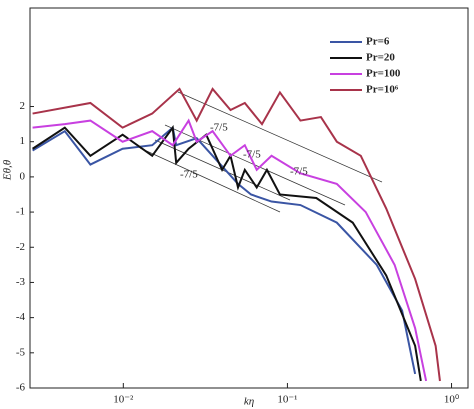 This screenshot has width=474, height=409. I want to click on legend, so click(384, 68).